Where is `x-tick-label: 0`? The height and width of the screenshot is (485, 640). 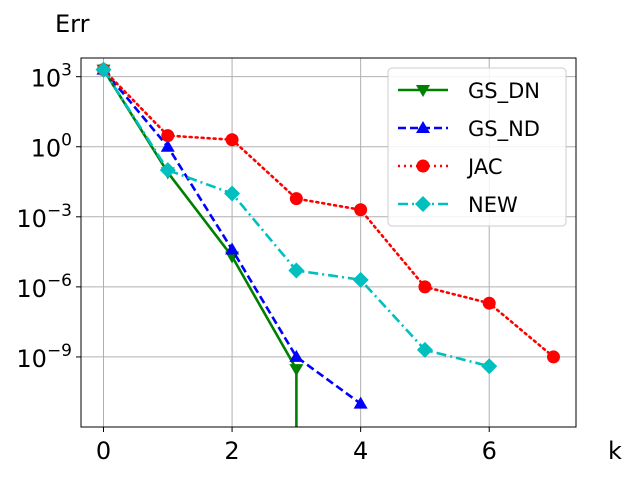
x-tick-label: 0 is located at coordinates (103, 451).